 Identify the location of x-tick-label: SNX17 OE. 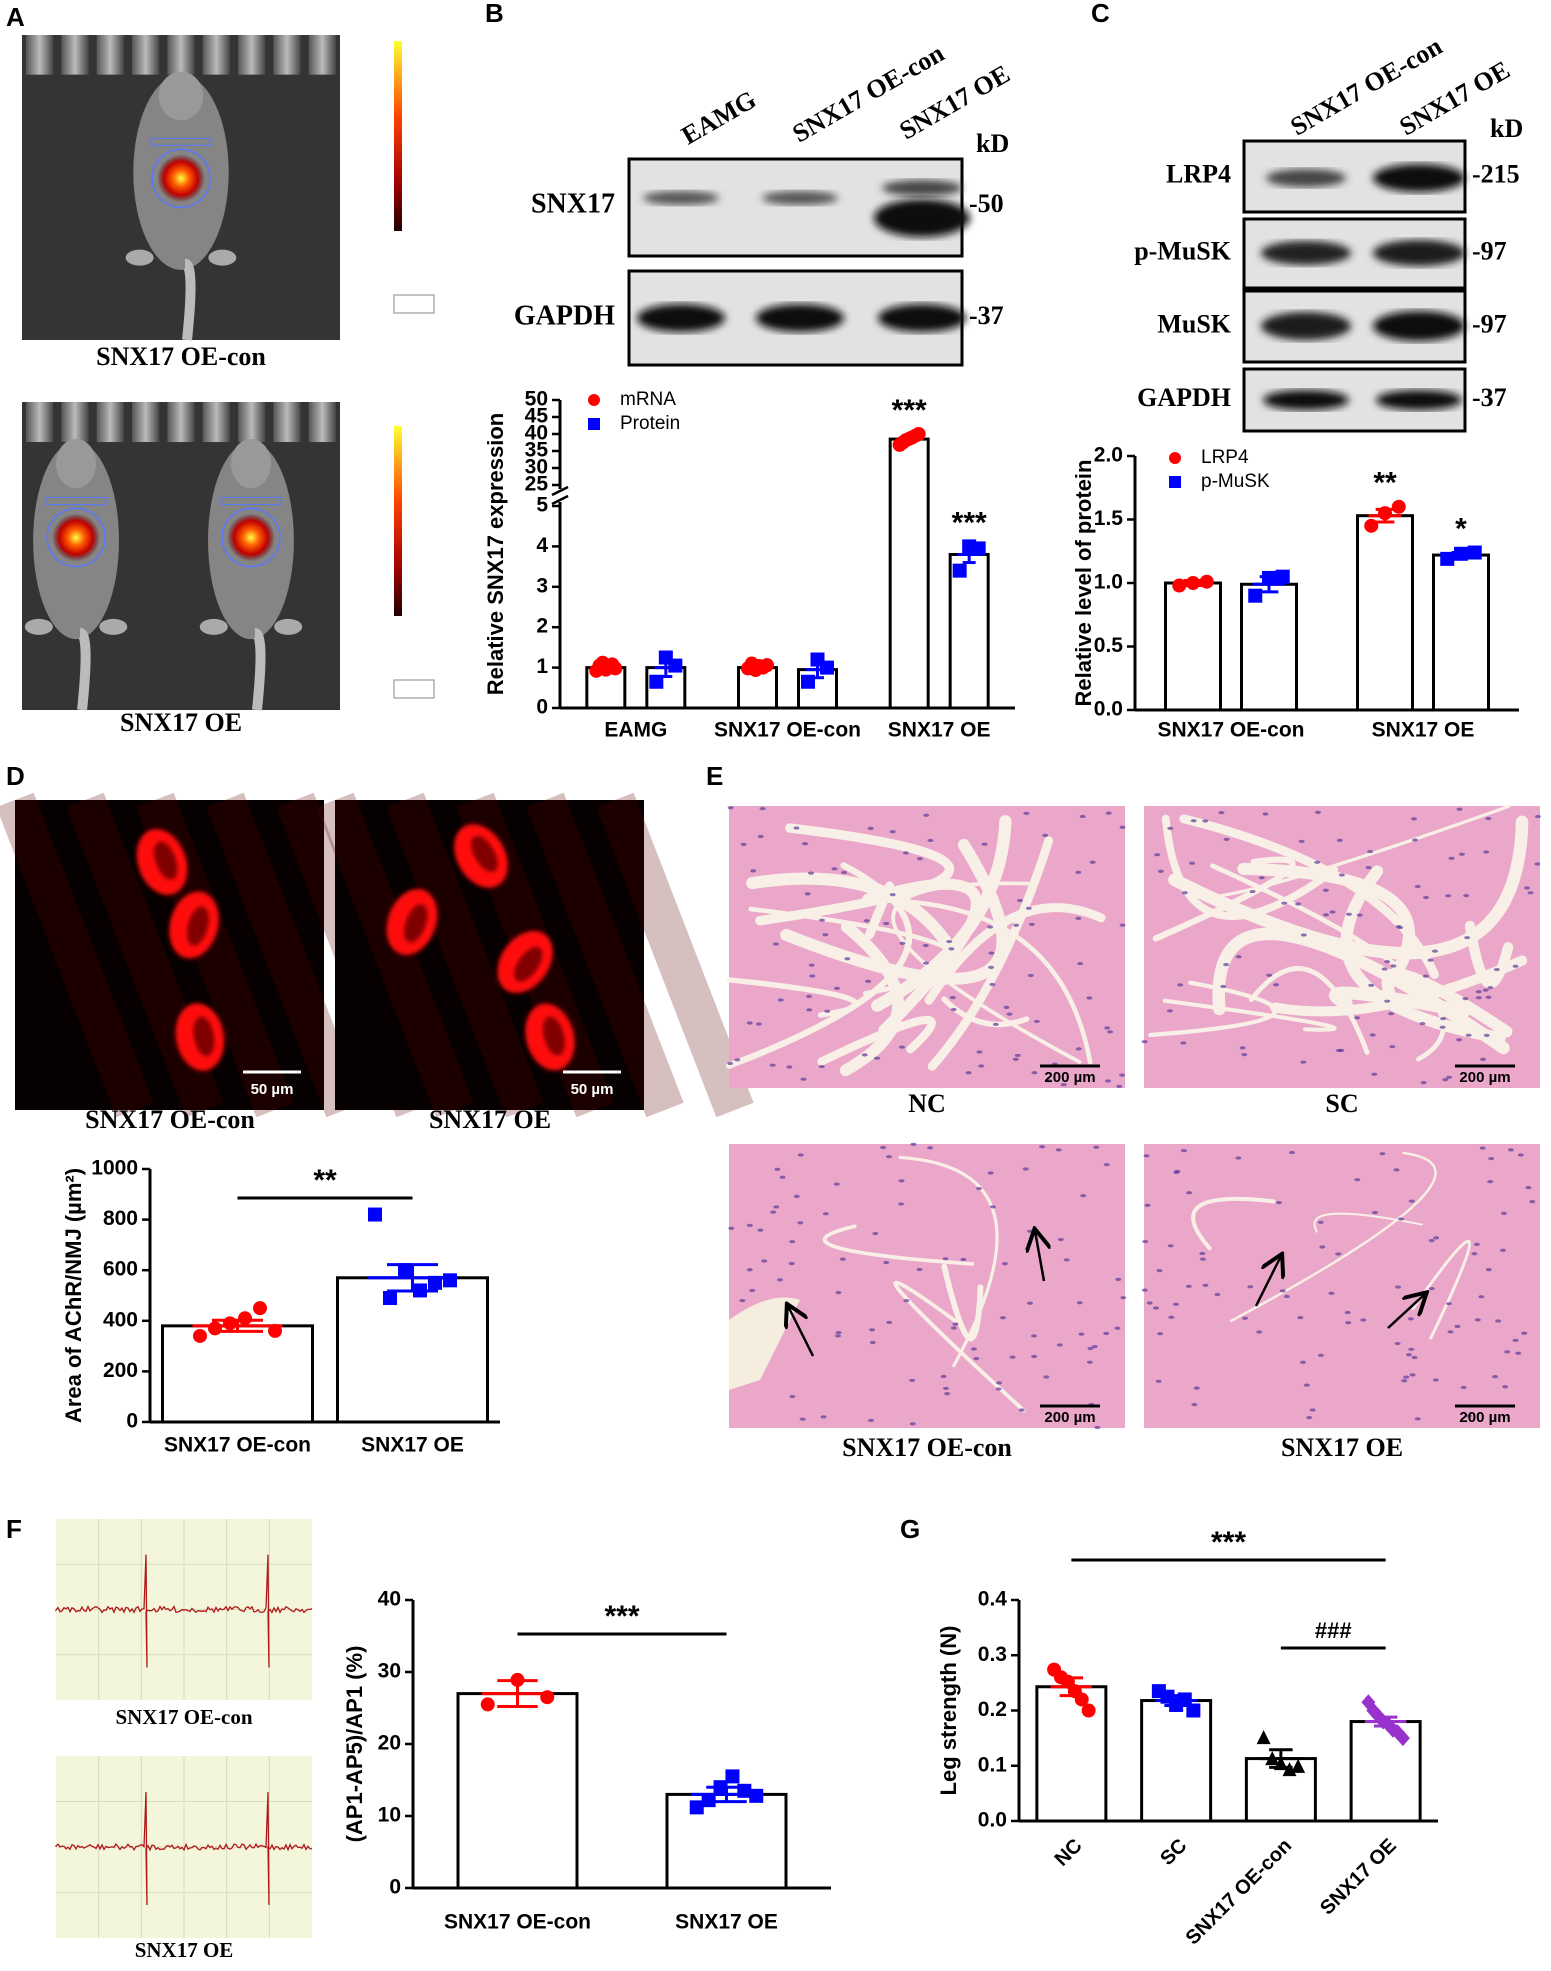
(726, 1922).